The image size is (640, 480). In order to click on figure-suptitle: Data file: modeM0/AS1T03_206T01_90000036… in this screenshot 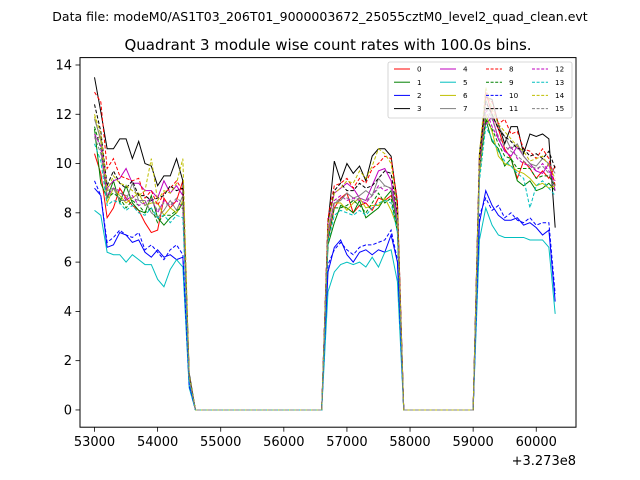, I will do `click(319, 16)`.